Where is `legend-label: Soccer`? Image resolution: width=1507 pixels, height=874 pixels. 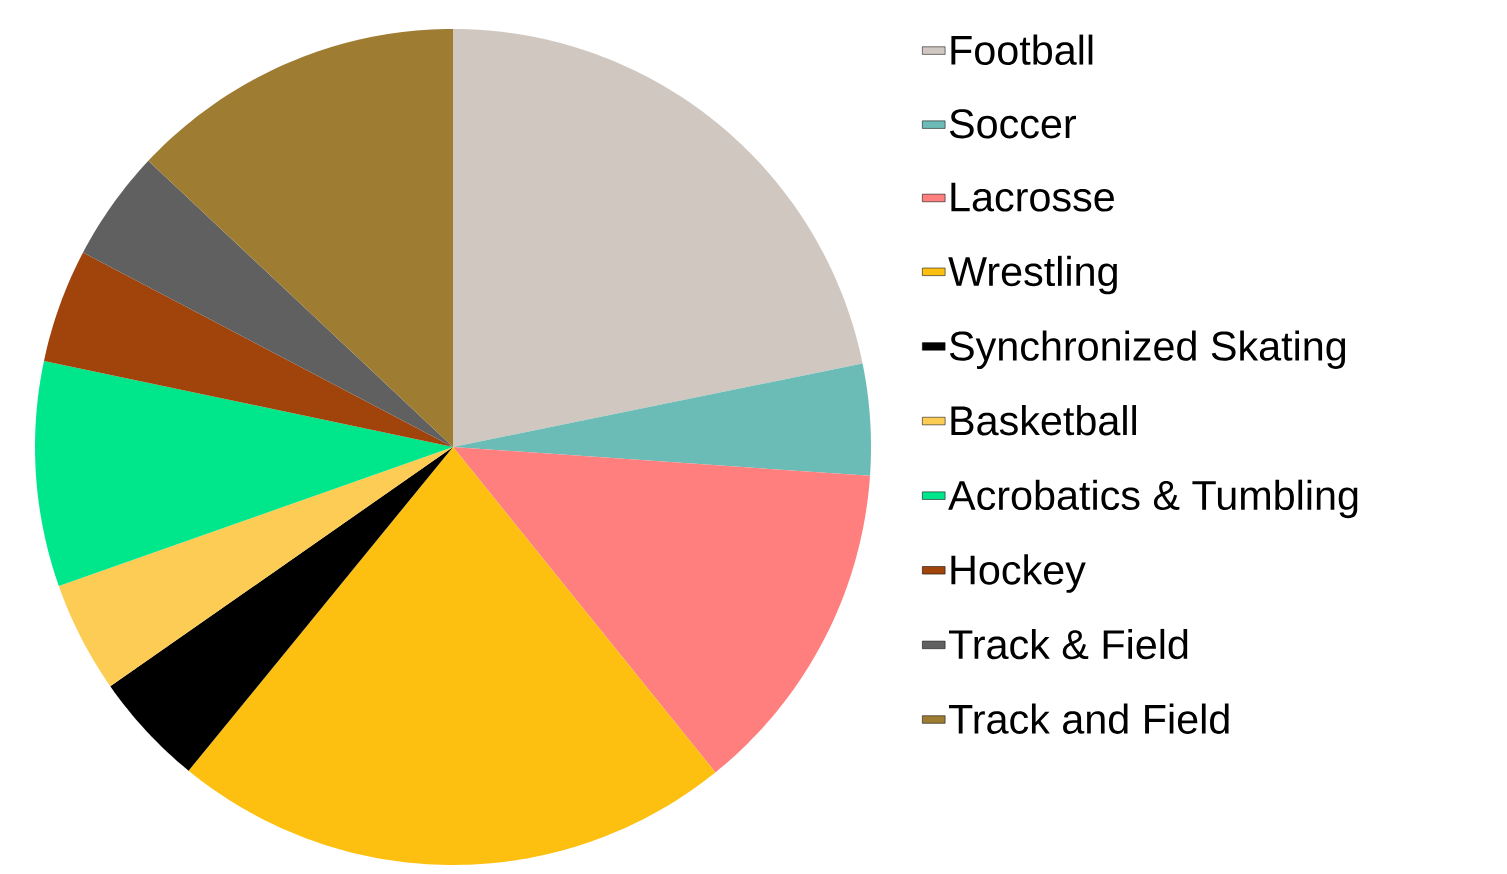
legend-label: Soccer is located at coordinates (1012, 124).